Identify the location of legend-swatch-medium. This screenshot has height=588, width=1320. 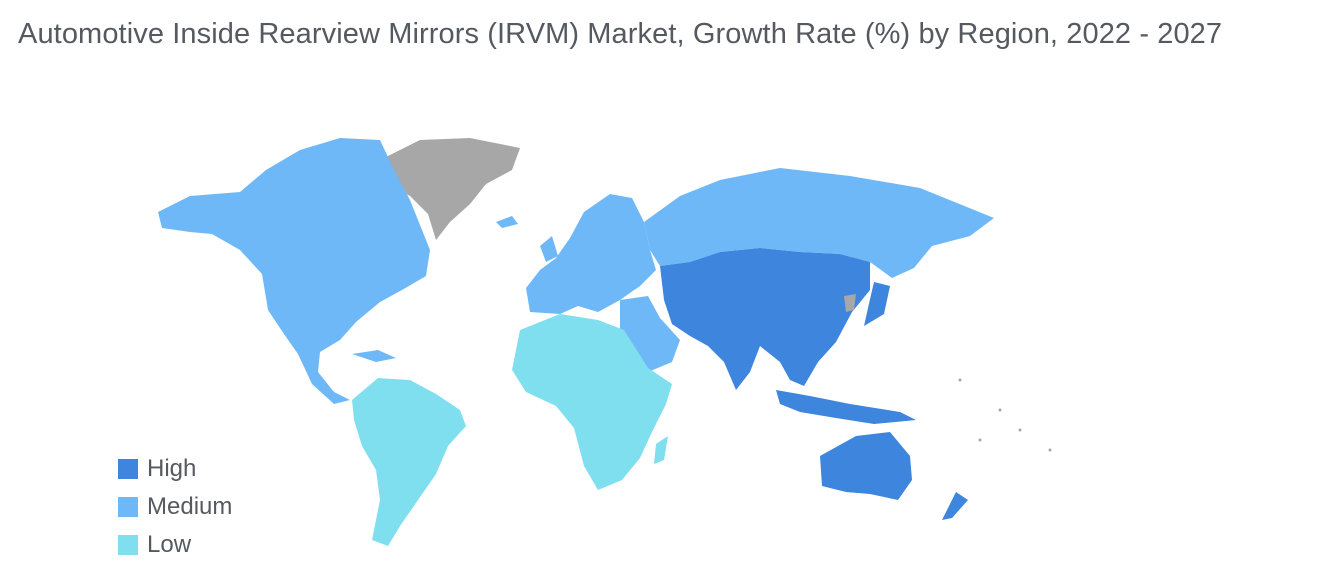
(128, 507).